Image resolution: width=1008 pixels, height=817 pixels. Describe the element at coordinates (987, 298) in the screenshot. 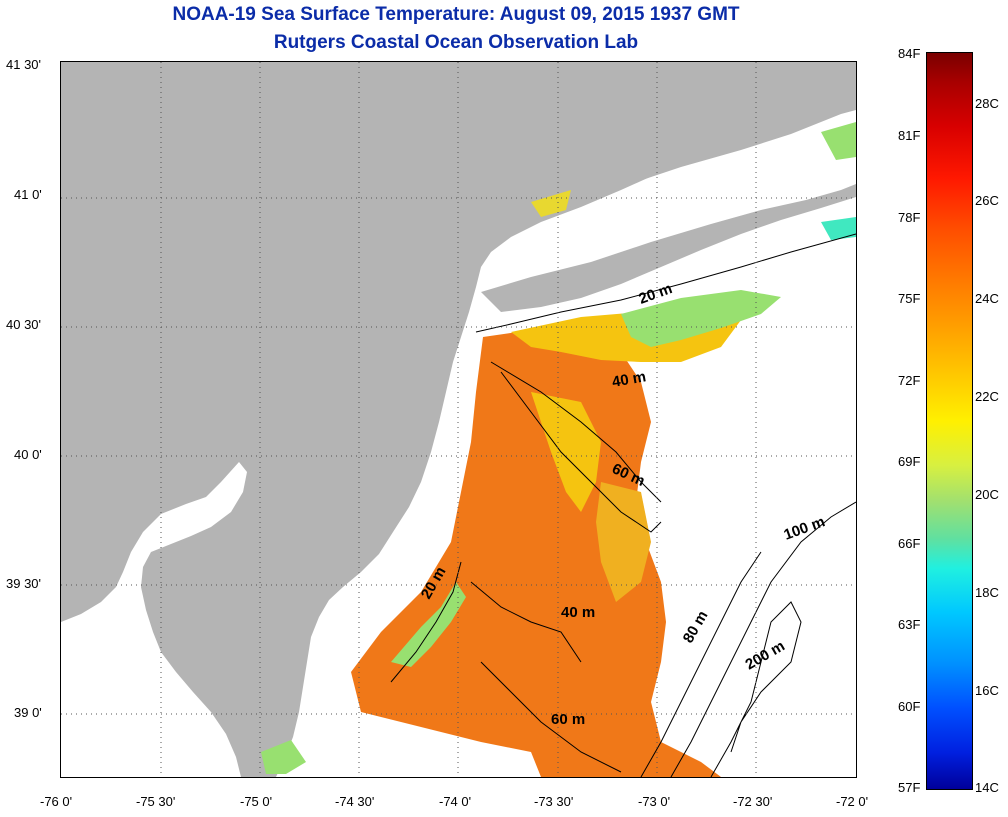

I see `colorbar-c-label: 24C` at that location.